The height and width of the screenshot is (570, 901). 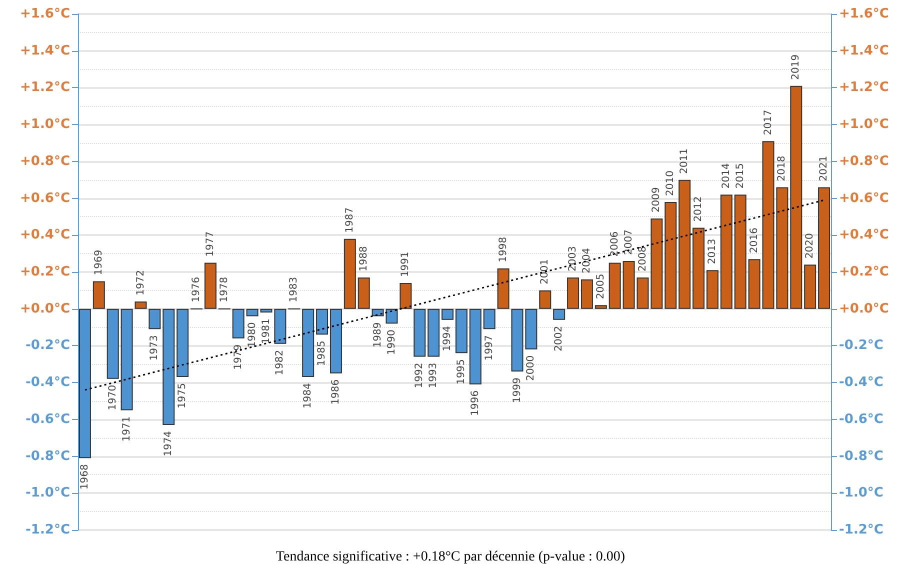 What do you see at coordinates (531, 368) in the screenshot?
I see `x-tick-label: 2000` at bounding box center [531, 368].